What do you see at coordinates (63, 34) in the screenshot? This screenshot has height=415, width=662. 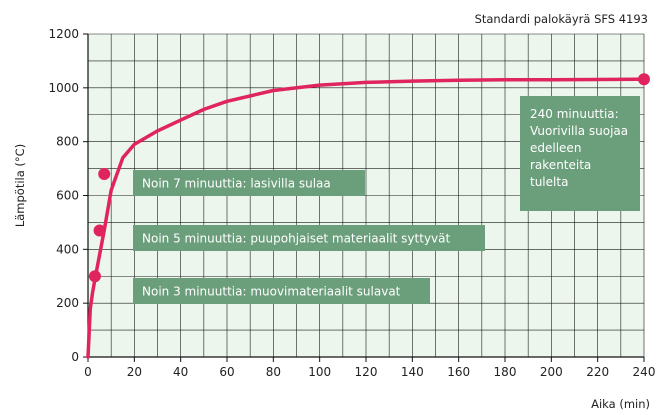 I see `y-tick-label: 1200` at bounding box center [63, 34].